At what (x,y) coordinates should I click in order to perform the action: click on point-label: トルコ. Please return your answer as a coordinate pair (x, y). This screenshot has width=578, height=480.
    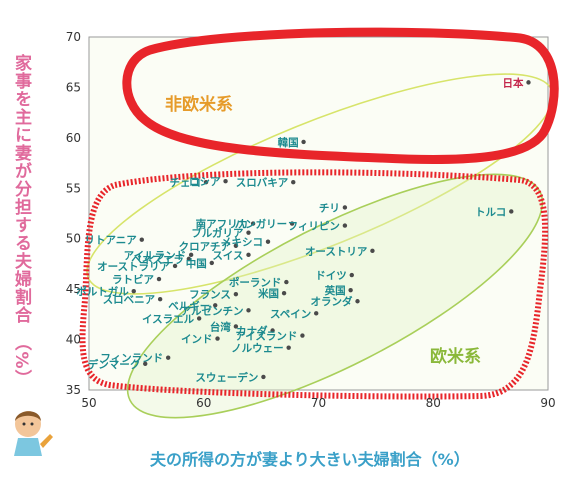
    Looking at the image, I should click on (490, 212).